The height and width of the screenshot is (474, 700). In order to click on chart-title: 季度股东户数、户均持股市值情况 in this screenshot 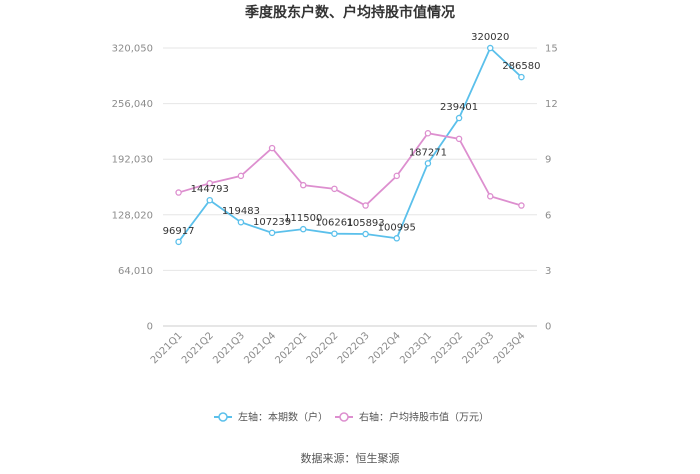, I will do `click(349, 12)`.